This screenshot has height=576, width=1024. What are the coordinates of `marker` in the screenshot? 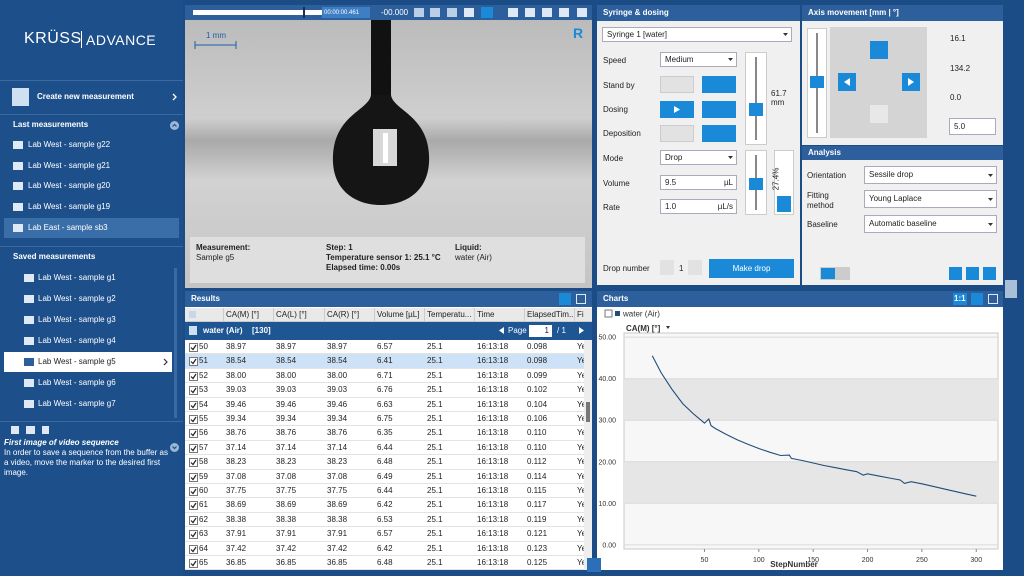 It's located at (304, 12).